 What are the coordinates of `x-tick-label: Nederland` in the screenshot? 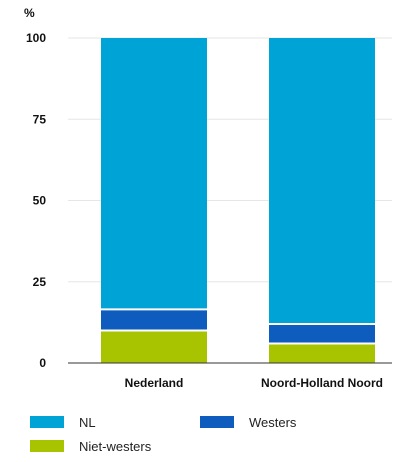 It's located at (154, 383).